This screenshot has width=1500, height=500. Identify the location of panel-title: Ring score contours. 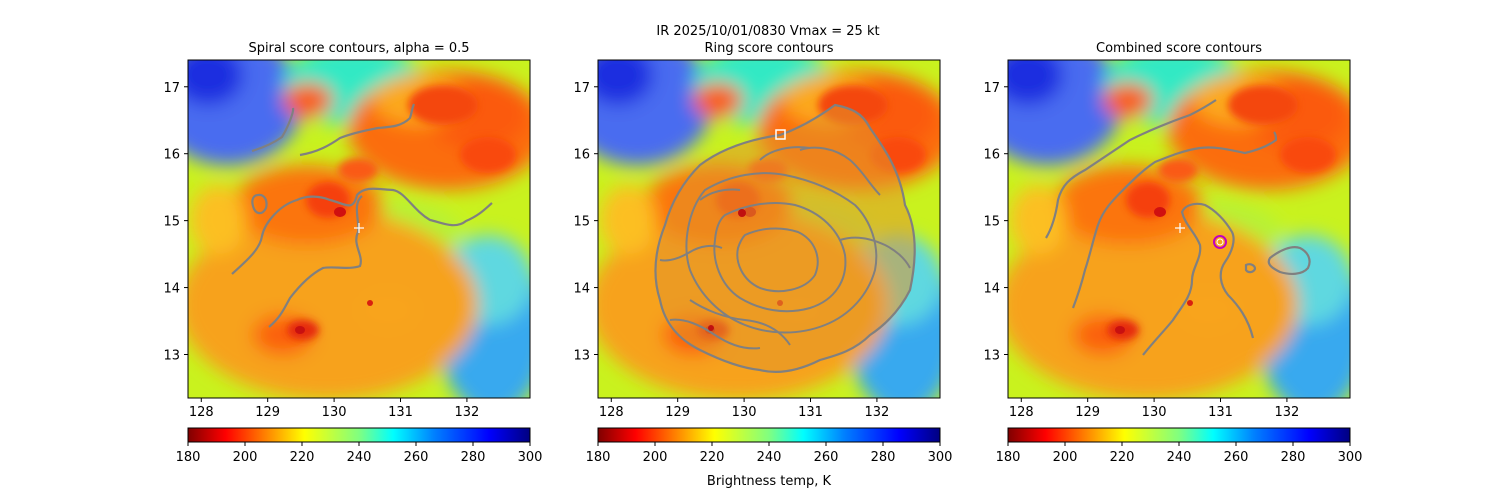
(768, 48).